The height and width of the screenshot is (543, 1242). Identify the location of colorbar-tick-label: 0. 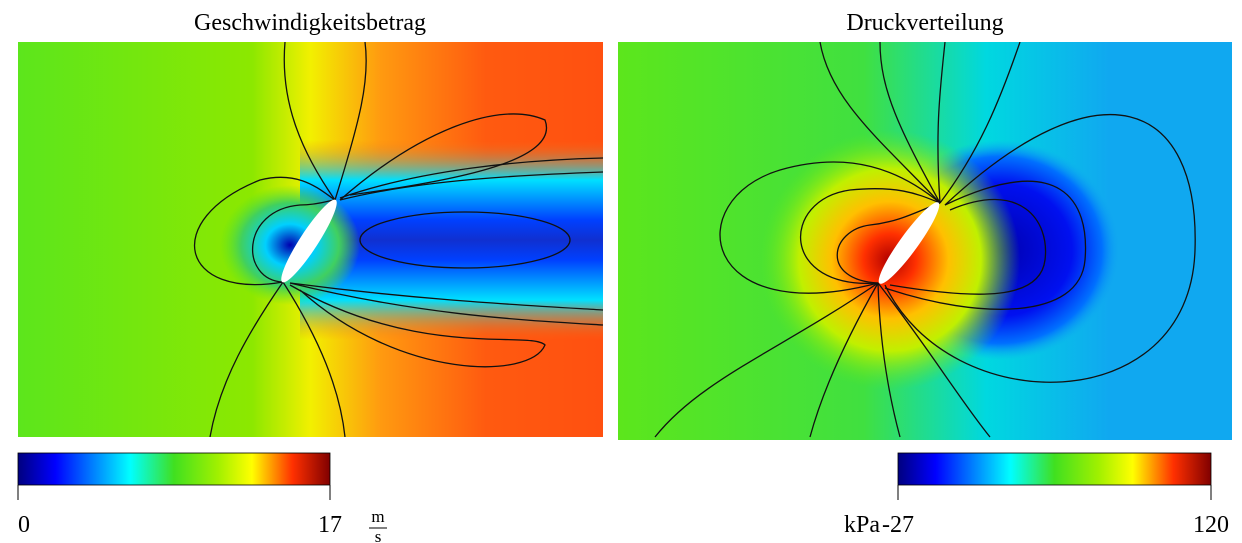
(24, 525).